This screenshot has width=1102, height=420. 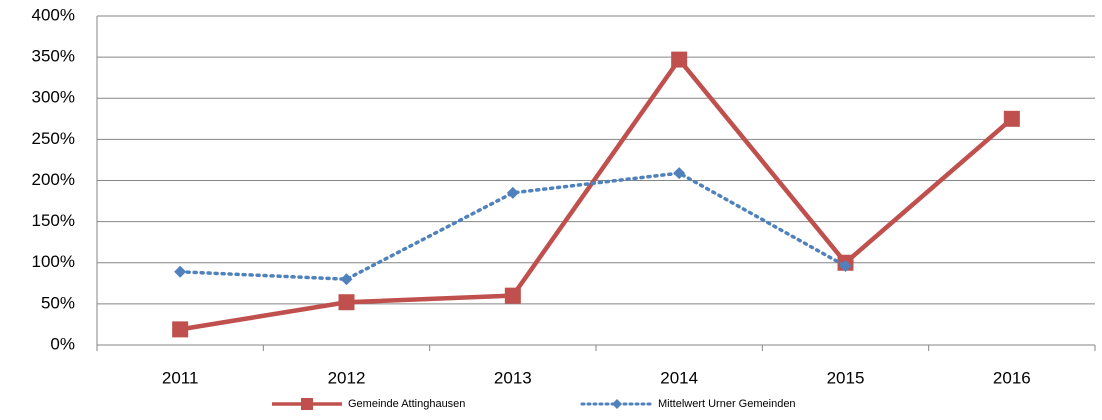 I want to click on y-tick-label: 150%, so click(x=53, y=220).